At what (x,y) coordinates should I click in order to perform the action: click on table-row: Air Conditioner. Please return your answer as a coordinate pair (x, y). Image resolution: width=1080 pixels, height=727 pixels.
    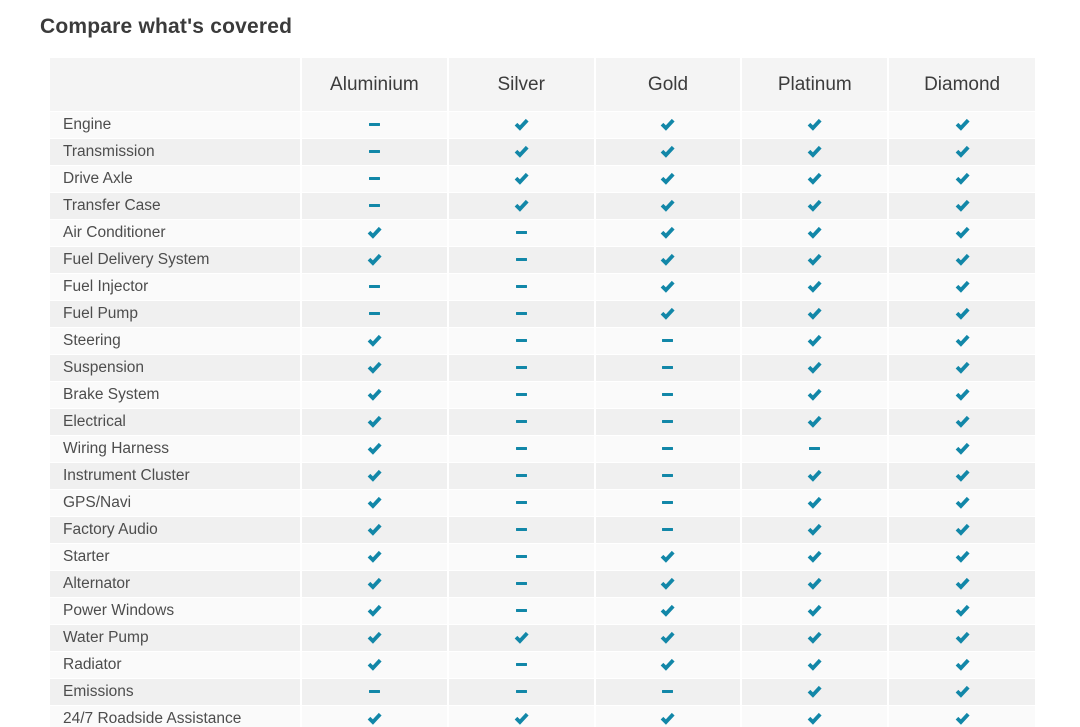
    Looking at the image, I should click on (542, 233).